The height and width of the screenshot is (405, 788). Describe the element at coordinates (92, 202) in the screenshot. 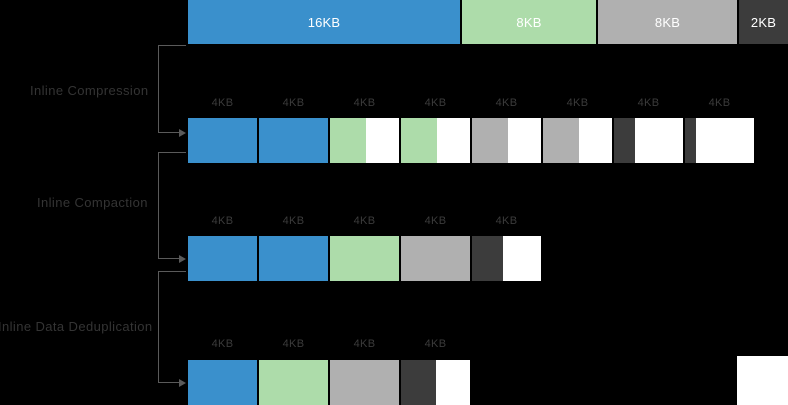

I see `stage-label-inline-compaction: Inline Compaction` at that location.